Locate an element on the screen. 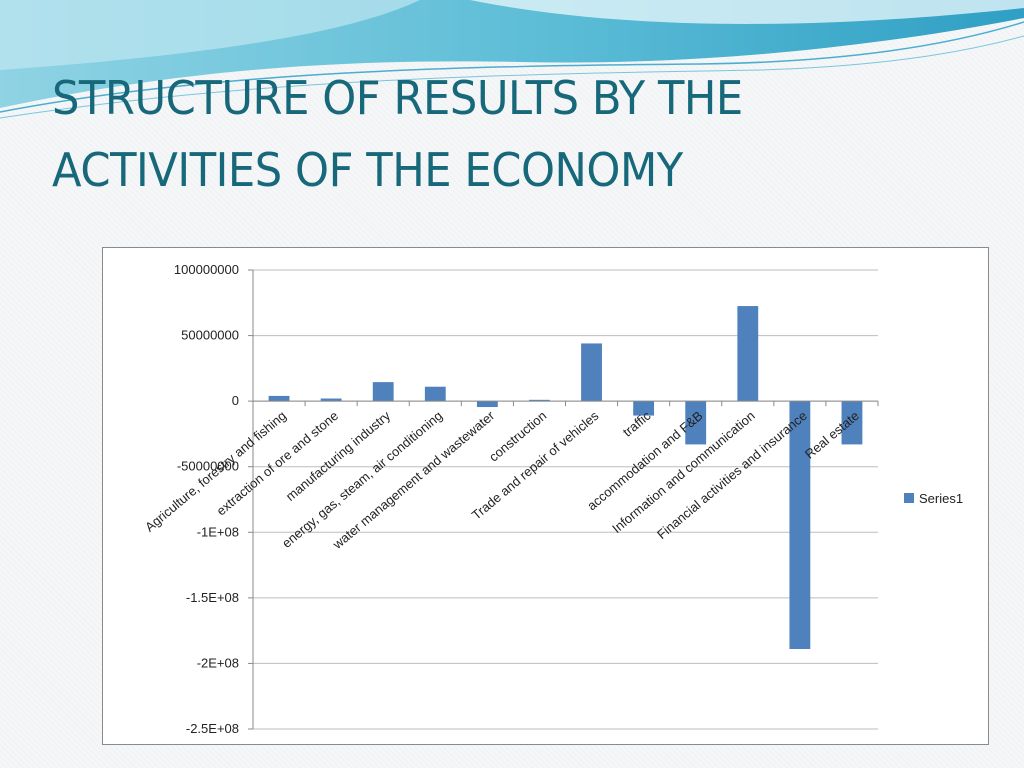 Image resolution: width=1024 pixels, height=768 pixels. y-tick-label: -50000000 is located at coordinates (208, 466).